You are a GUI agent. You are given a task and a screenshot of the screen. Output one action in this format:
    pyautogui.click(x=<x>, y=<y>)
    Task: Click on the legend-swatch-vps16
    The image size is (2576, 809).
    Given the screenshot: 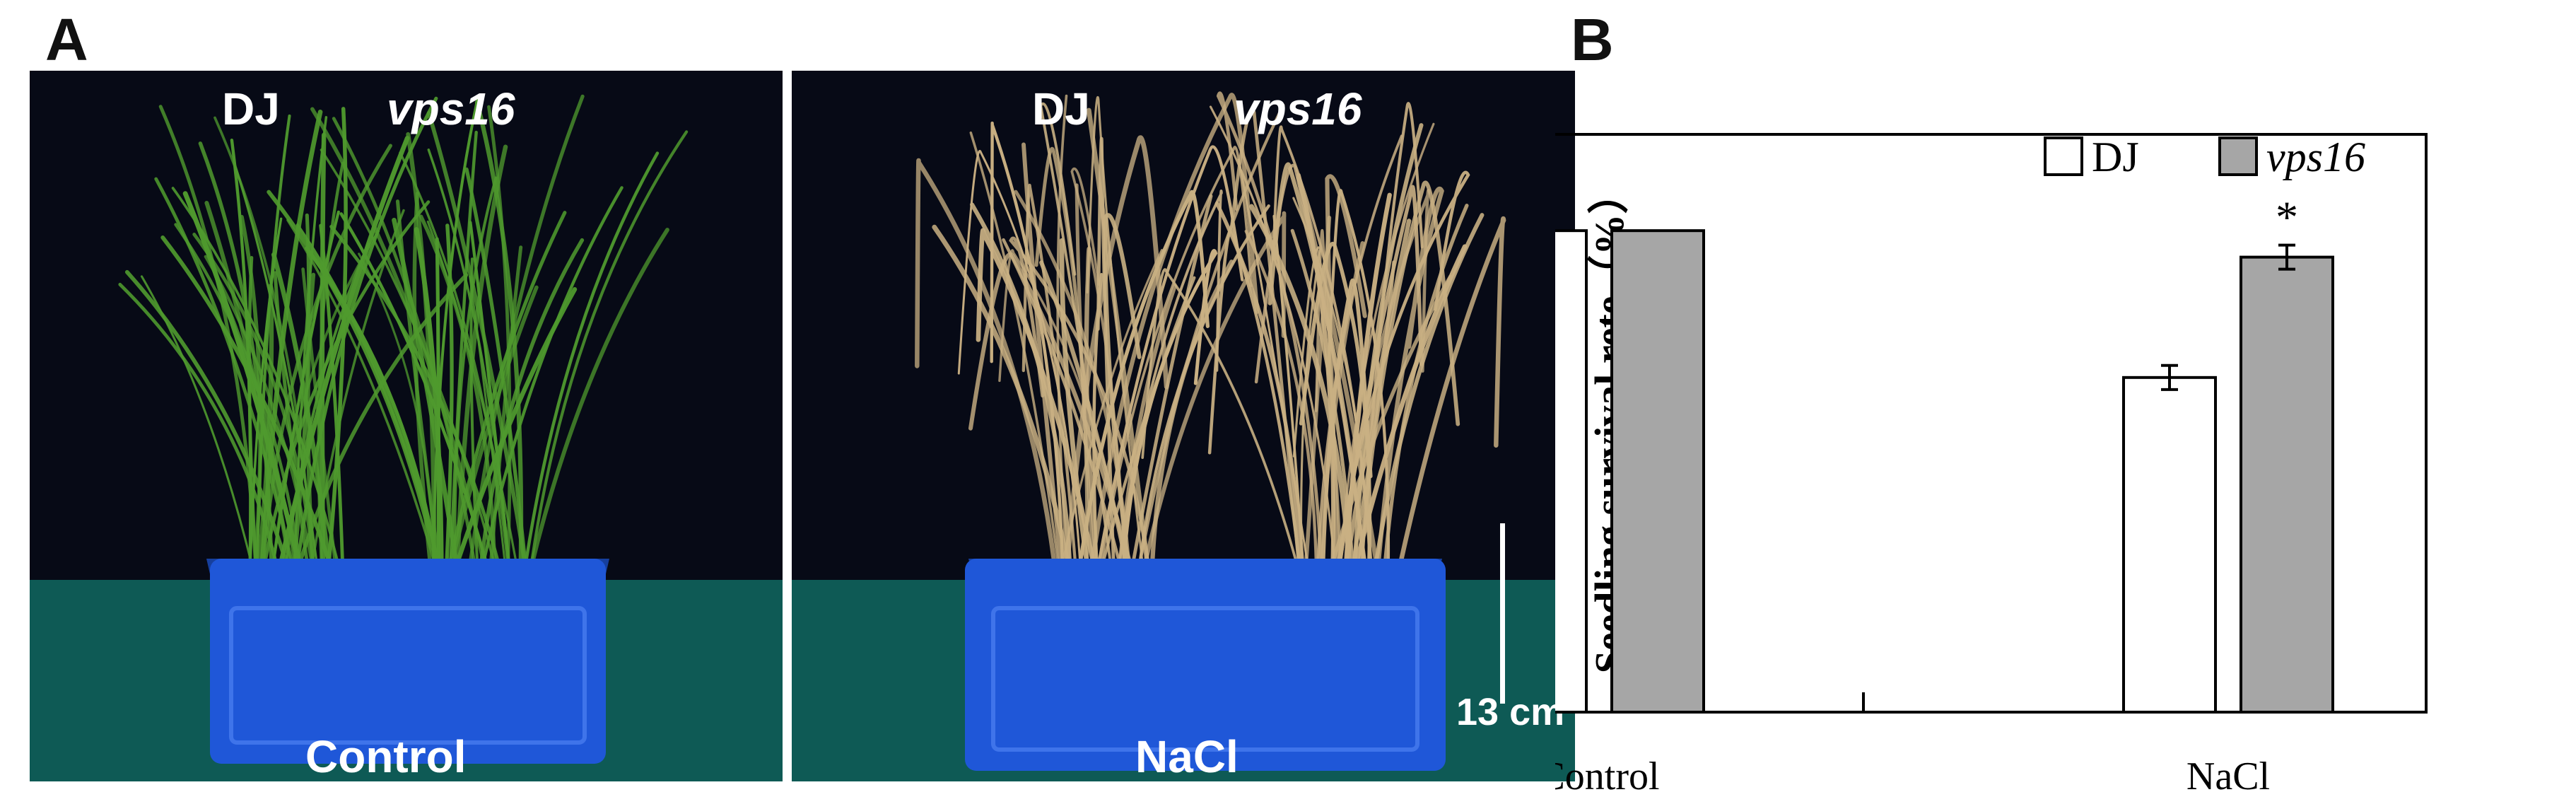 What is the action you would take?
    pyautogui.click(x=2238, y=156)
    